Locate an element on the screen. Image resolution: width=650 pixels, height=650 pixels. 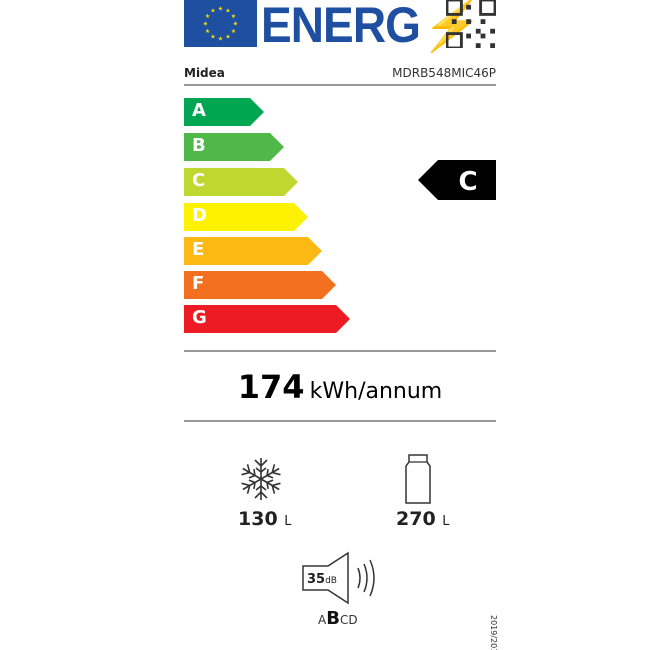
logo-text: ENERG is located at coordinates (341, 26).